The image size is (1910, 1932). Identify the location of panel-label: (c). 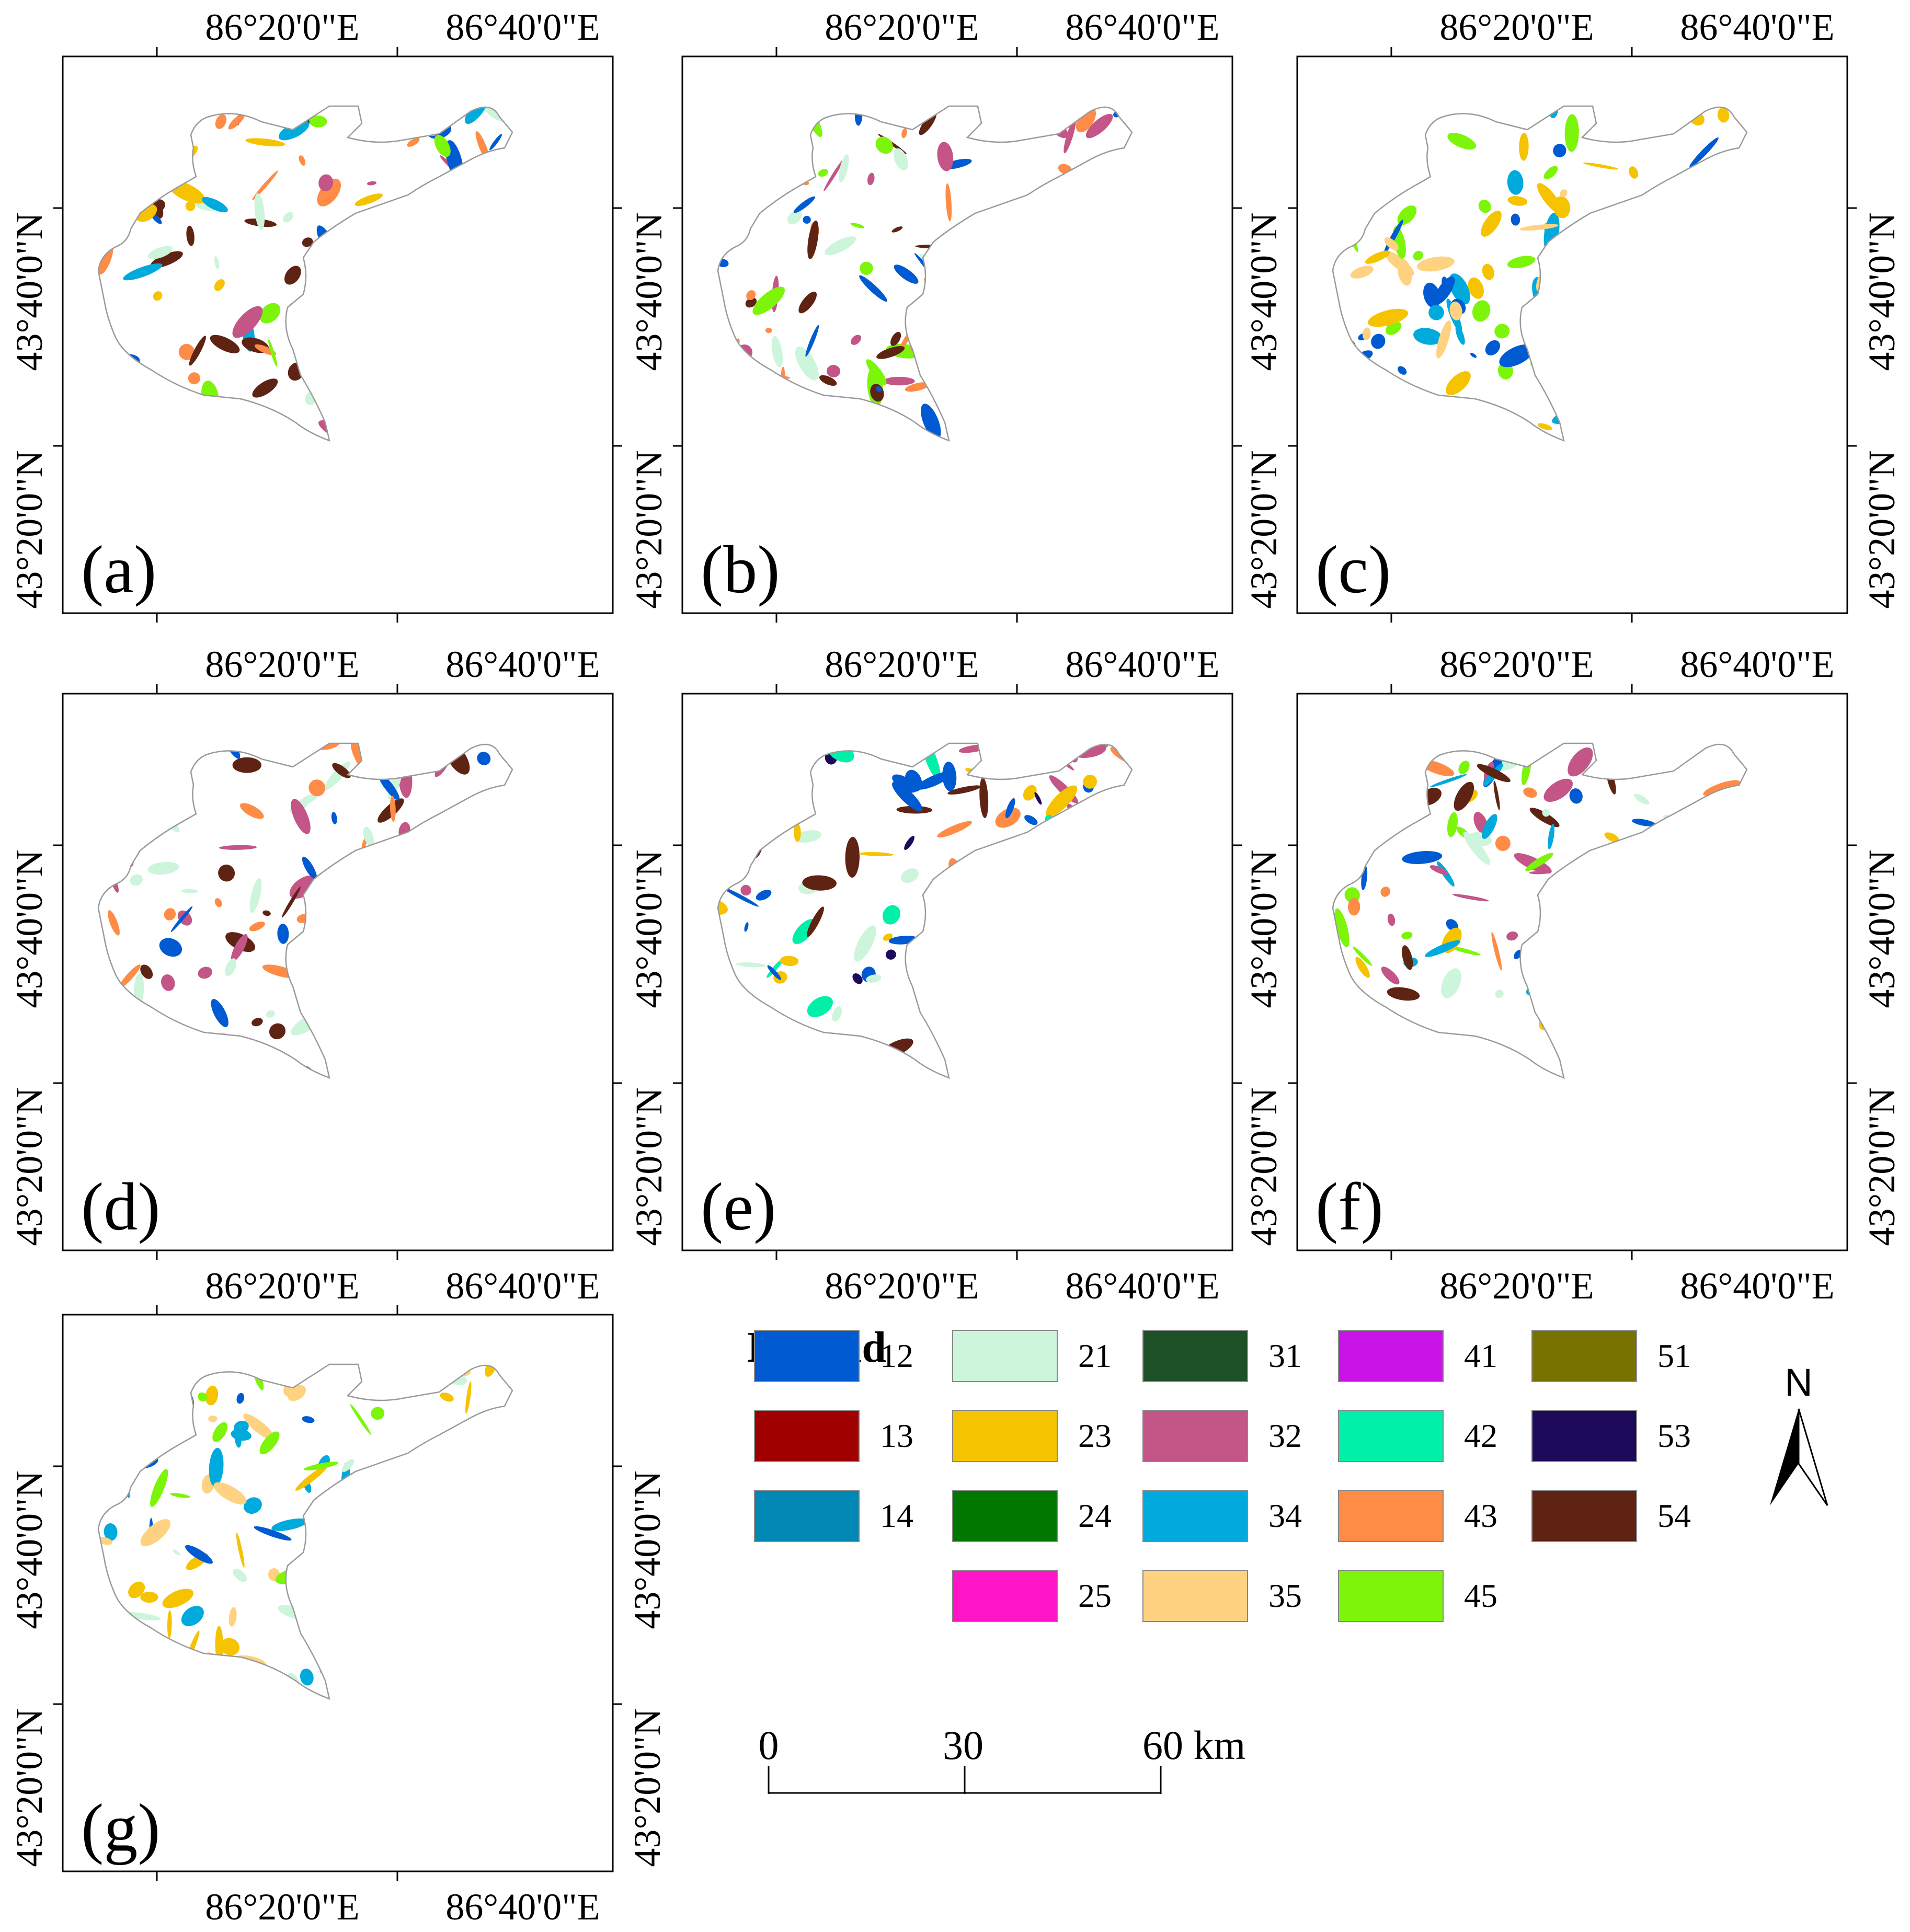
(1353, 569).